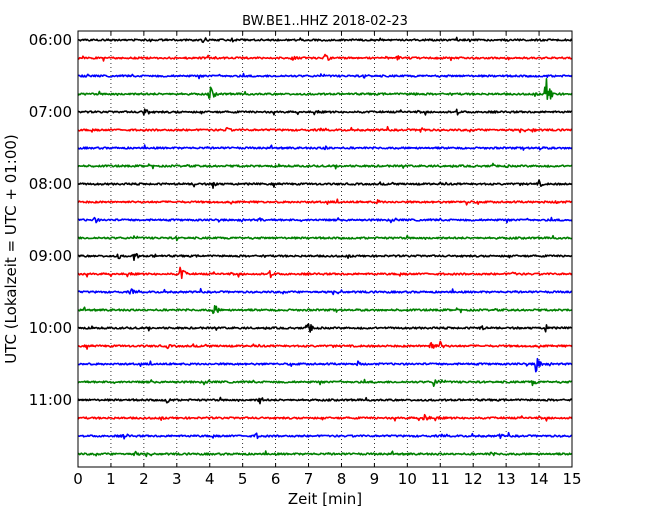  Describe the element at coordinates (407, 479) in the screenshot. I see `x-tick-label: 10` at that location.